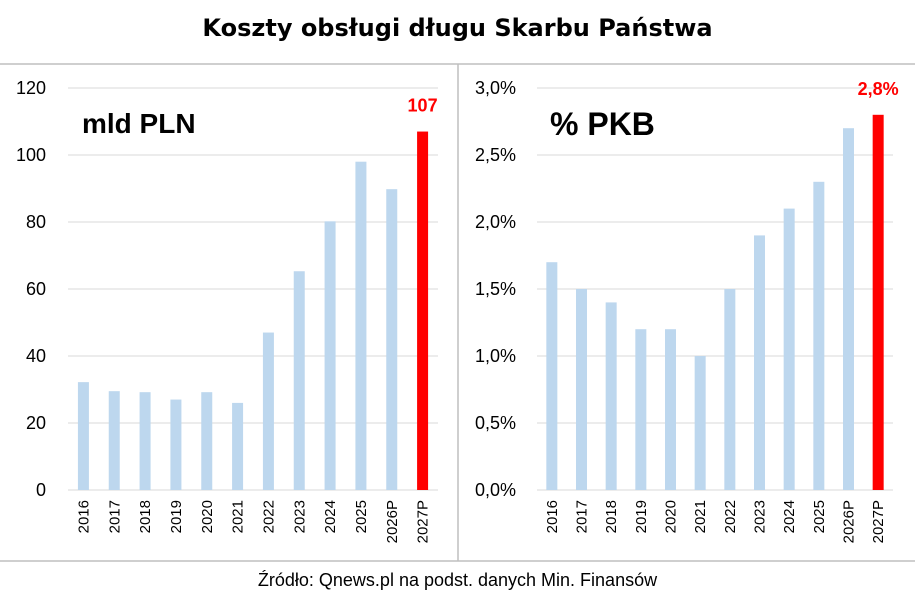 The width and height of the screenshot is (915, 604). What do you see at coordinates (423, 311) in the screenshot?
I see `chart1-bar-2027P` at bounding box center [423, 311].